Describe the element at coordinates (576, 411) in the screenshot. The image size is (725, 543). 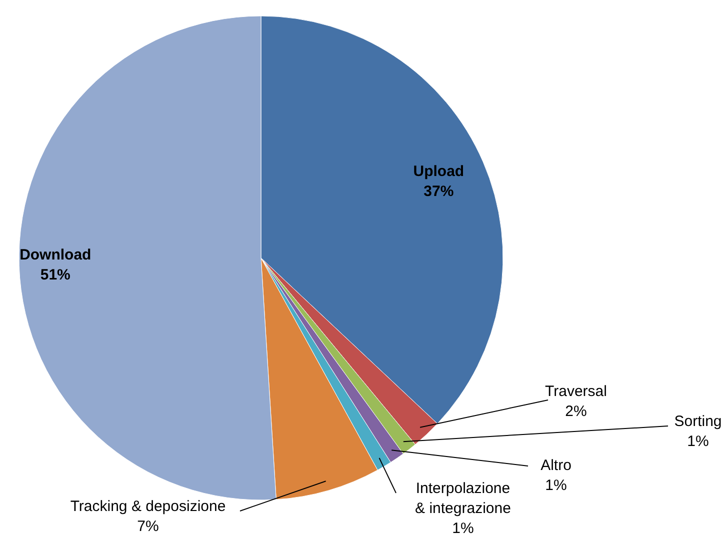
I see `data-label: 2%` at that location.